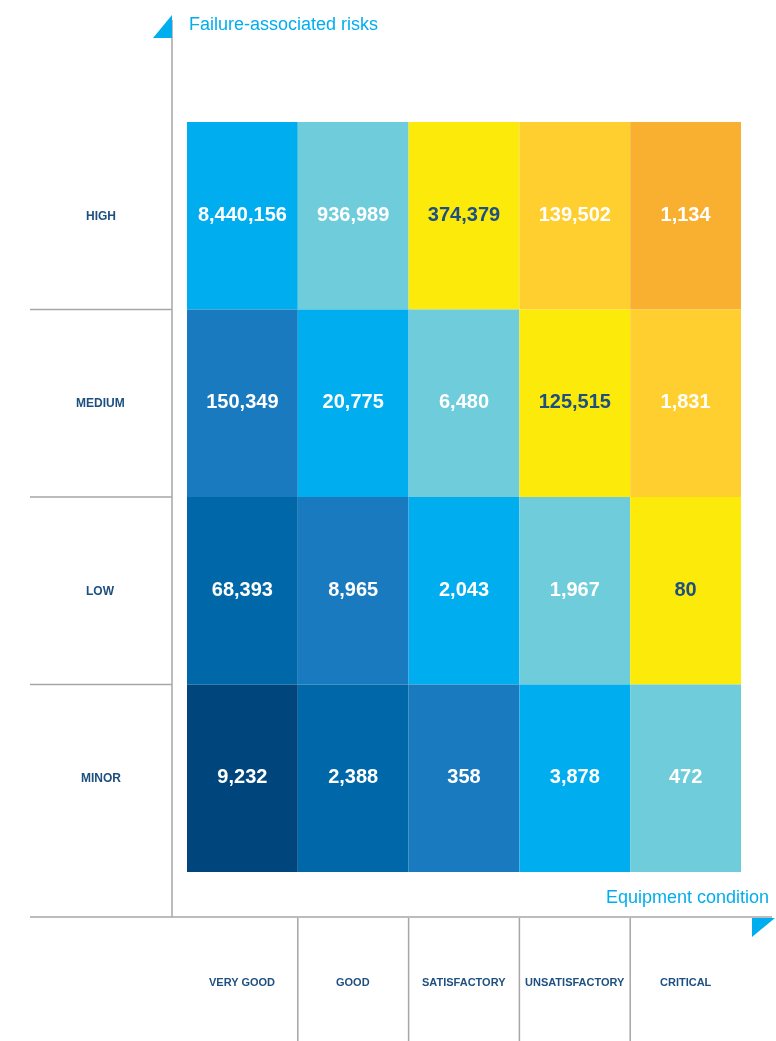  Describe the element at coordinates (464, 982) in the screenshot. I see `x-tick-label: SATISFACTORY` at that location.